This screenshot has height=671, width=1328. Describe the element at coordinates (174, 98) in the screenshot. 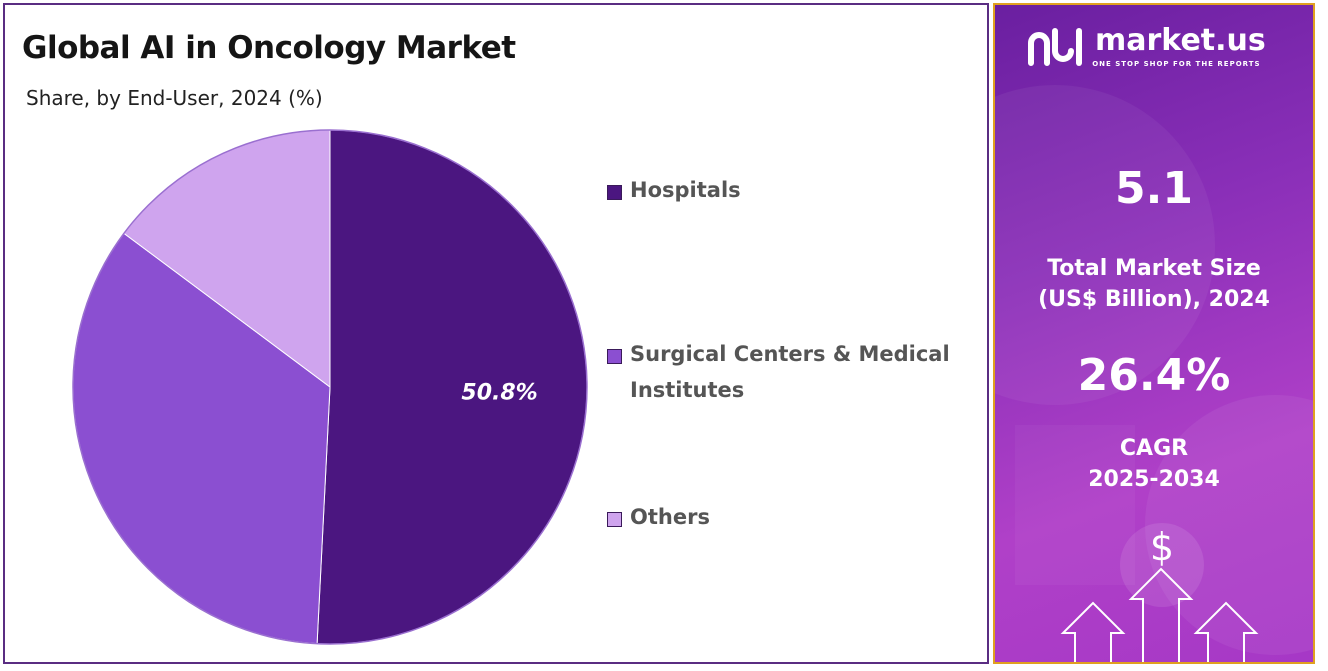

I see `chart-subtitle: Share, by End-User, 2024 (%)` at that location.